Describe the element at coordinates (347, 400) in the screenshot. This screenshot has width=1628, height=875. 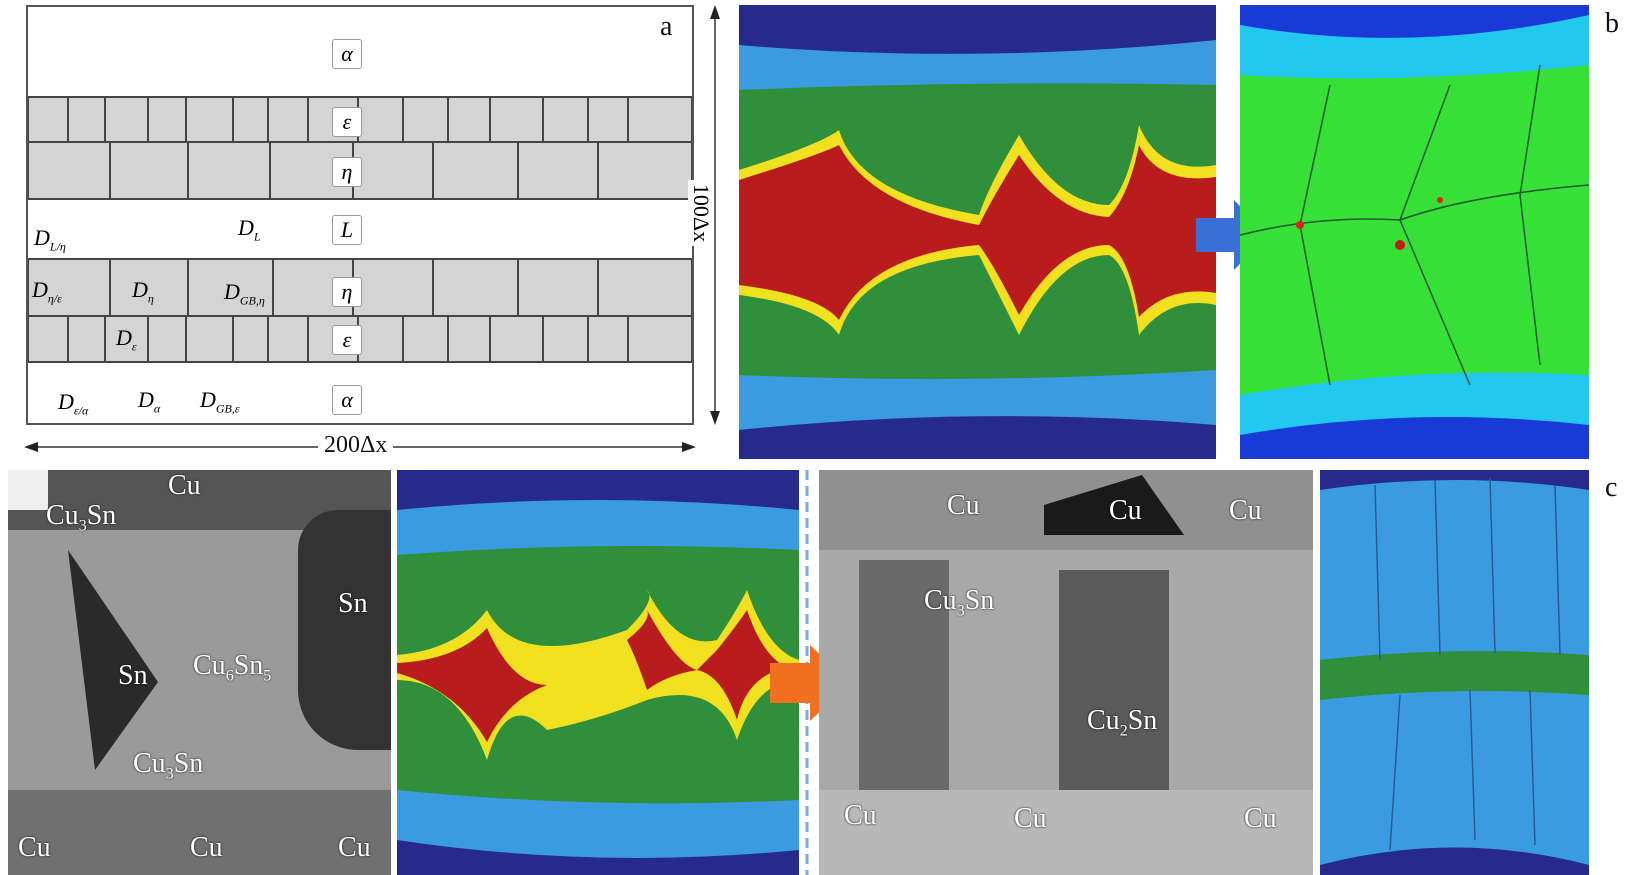
I see `phase-alpha-bottom: α` at that location.